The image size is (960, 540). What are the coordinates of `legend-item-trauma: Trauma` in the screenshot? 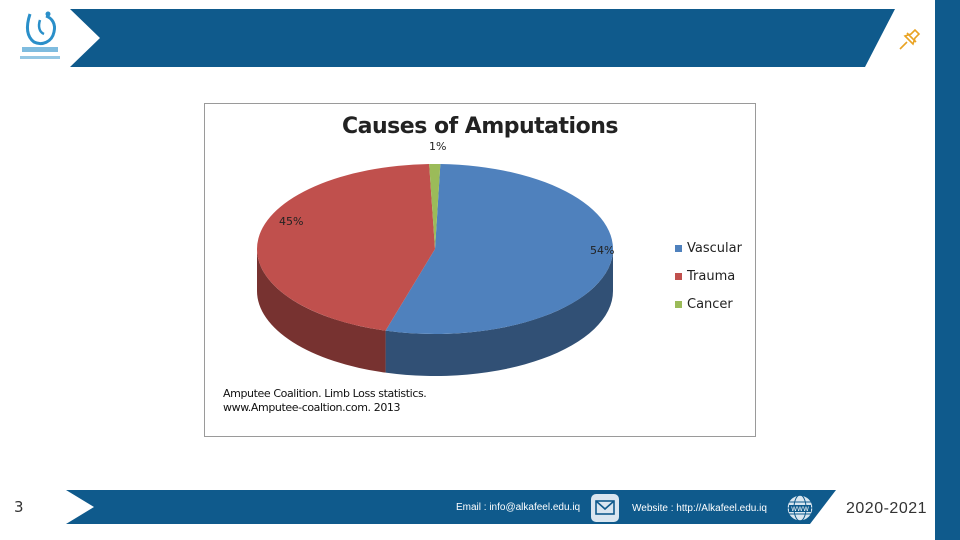 It's located at (708, 276).